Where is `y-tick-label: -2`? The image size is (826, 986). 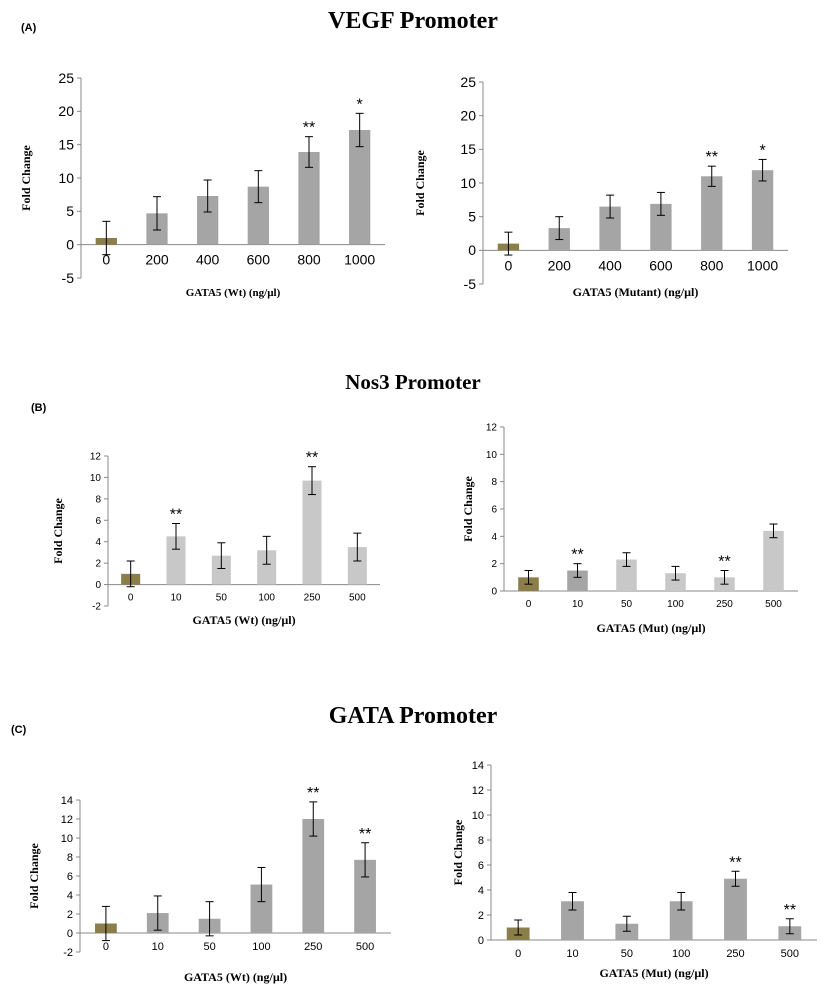
y-tick-label: -2 is located at coordinates (68, 953).